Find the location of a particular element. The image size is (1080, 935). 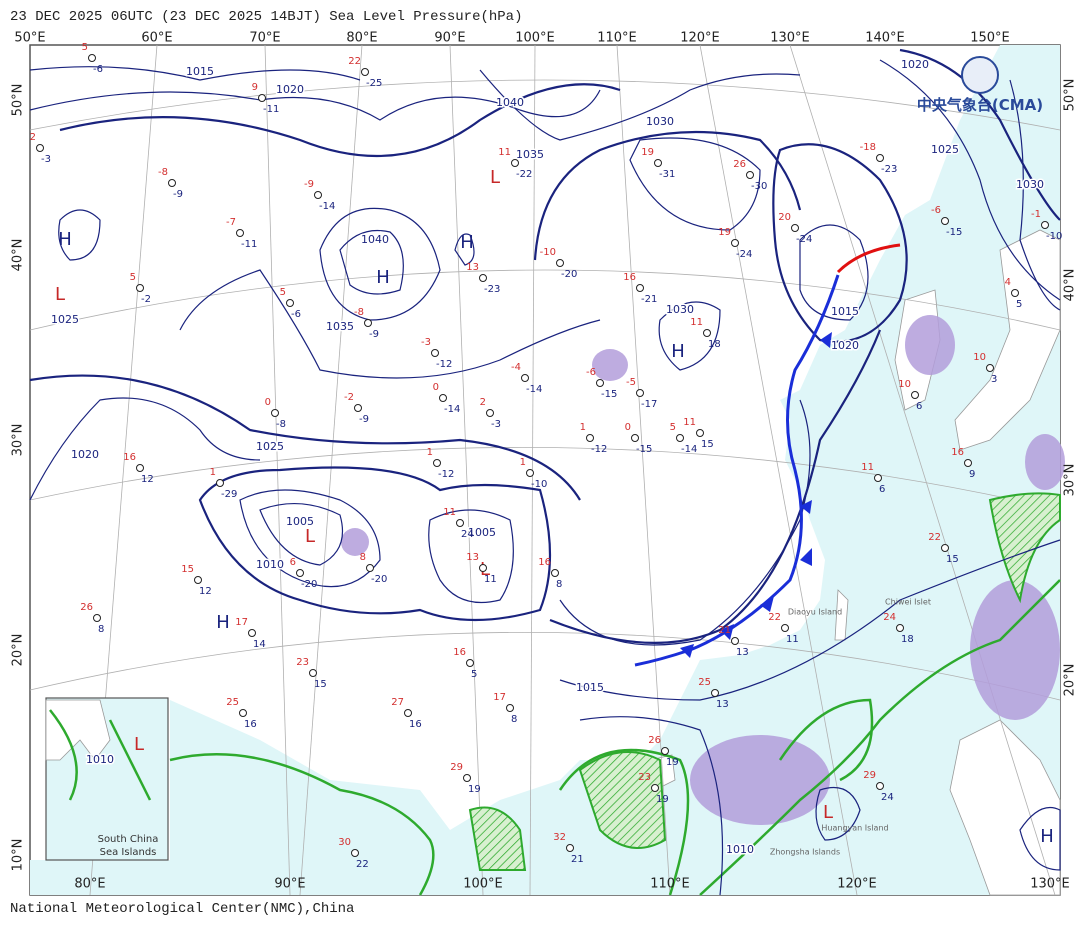

station-temp: -10 is located at coordinates (548, 252).